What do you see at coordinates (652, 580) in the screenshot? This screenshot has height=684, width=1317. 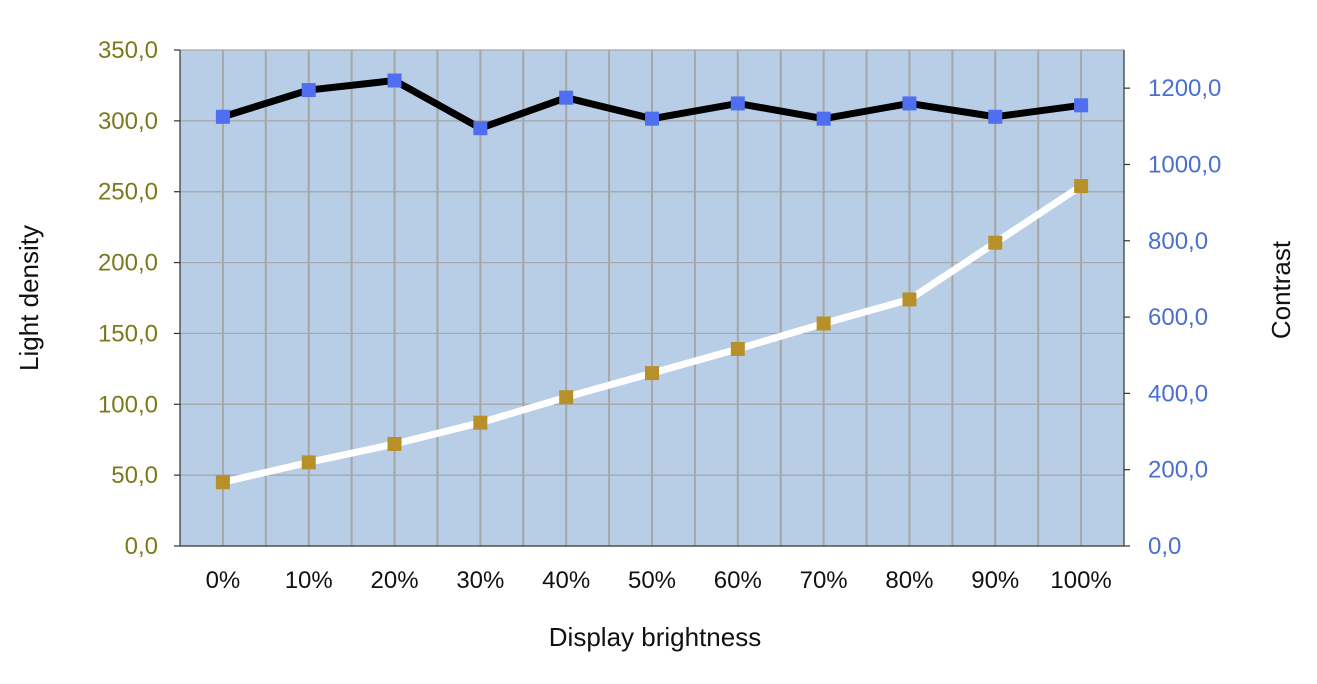 I see `x-tick-label: 50%` at bounding box center [652, 580].